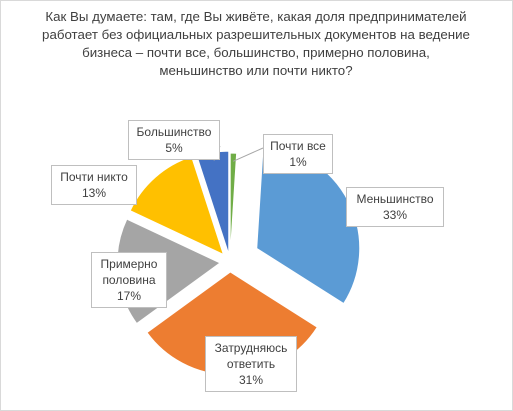  I want to click on data-label-polovina: Примерно половина 17%, so click(129, 280).